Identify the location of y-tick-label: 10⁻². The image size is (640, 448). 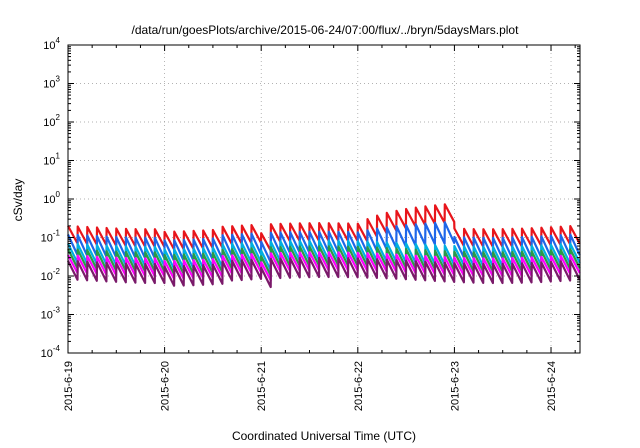
(51, 275).